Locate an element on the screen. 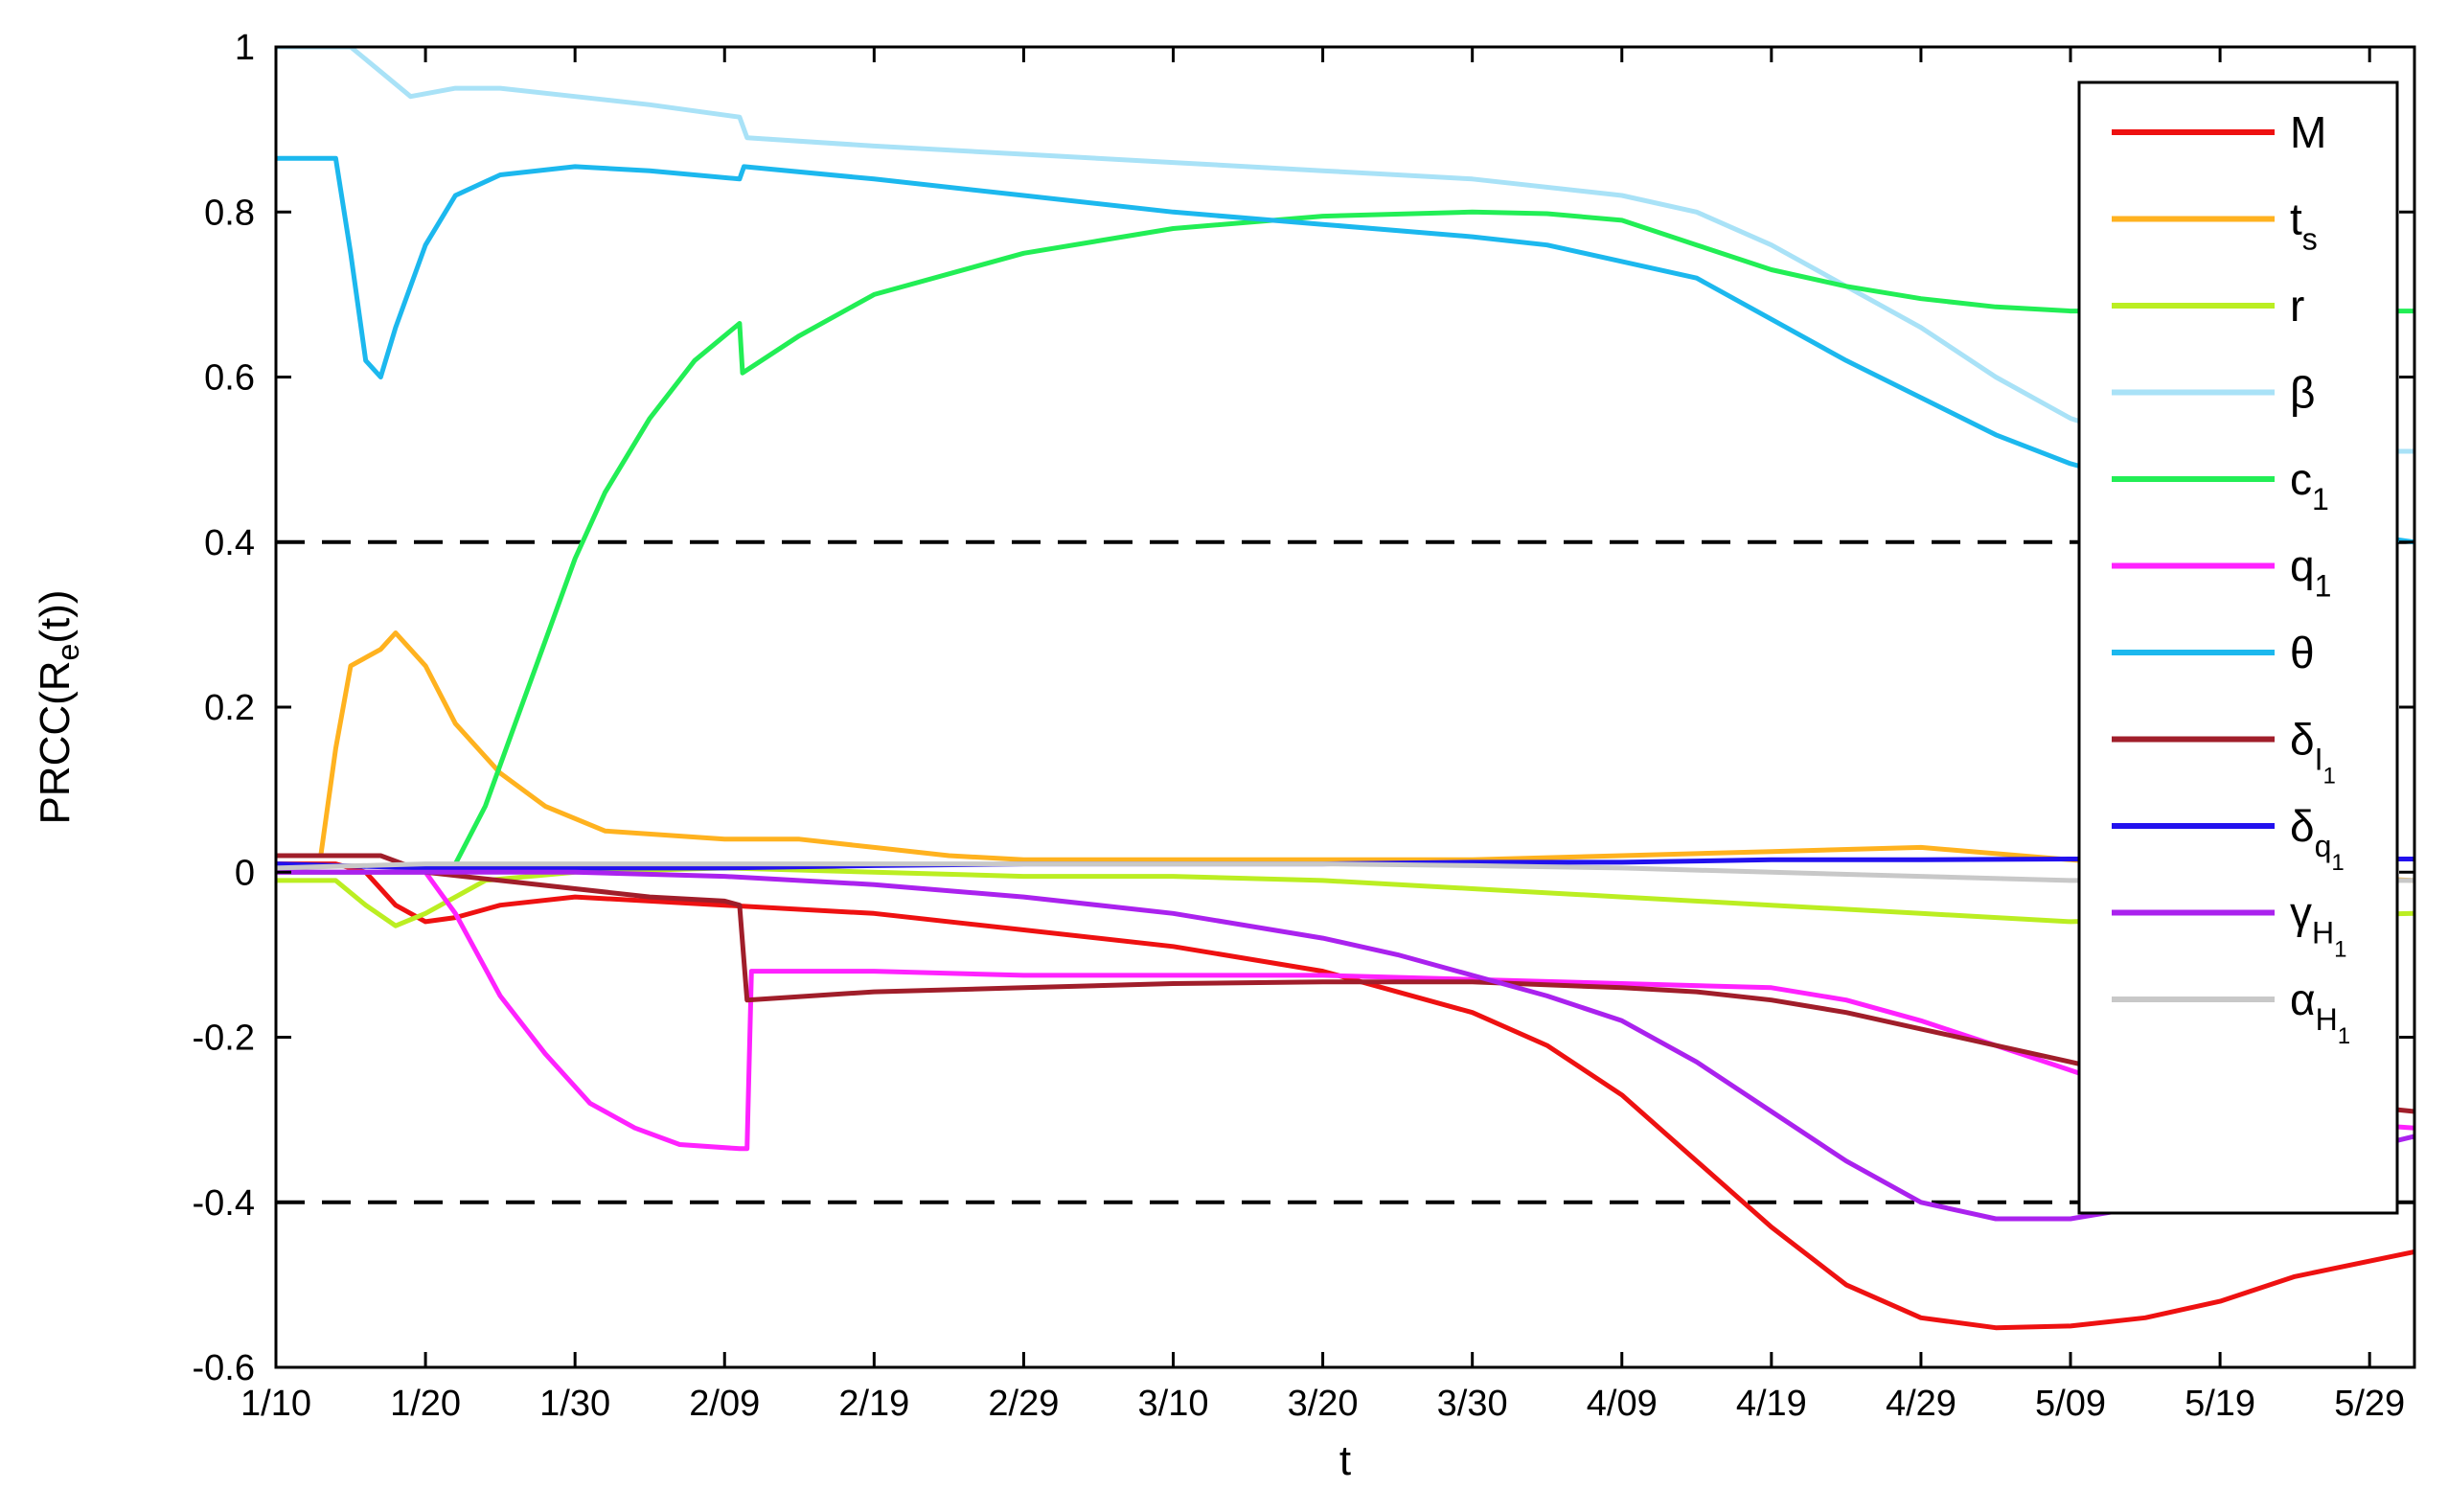  legend-label: γH1 is located at coordinates (2318, 926).